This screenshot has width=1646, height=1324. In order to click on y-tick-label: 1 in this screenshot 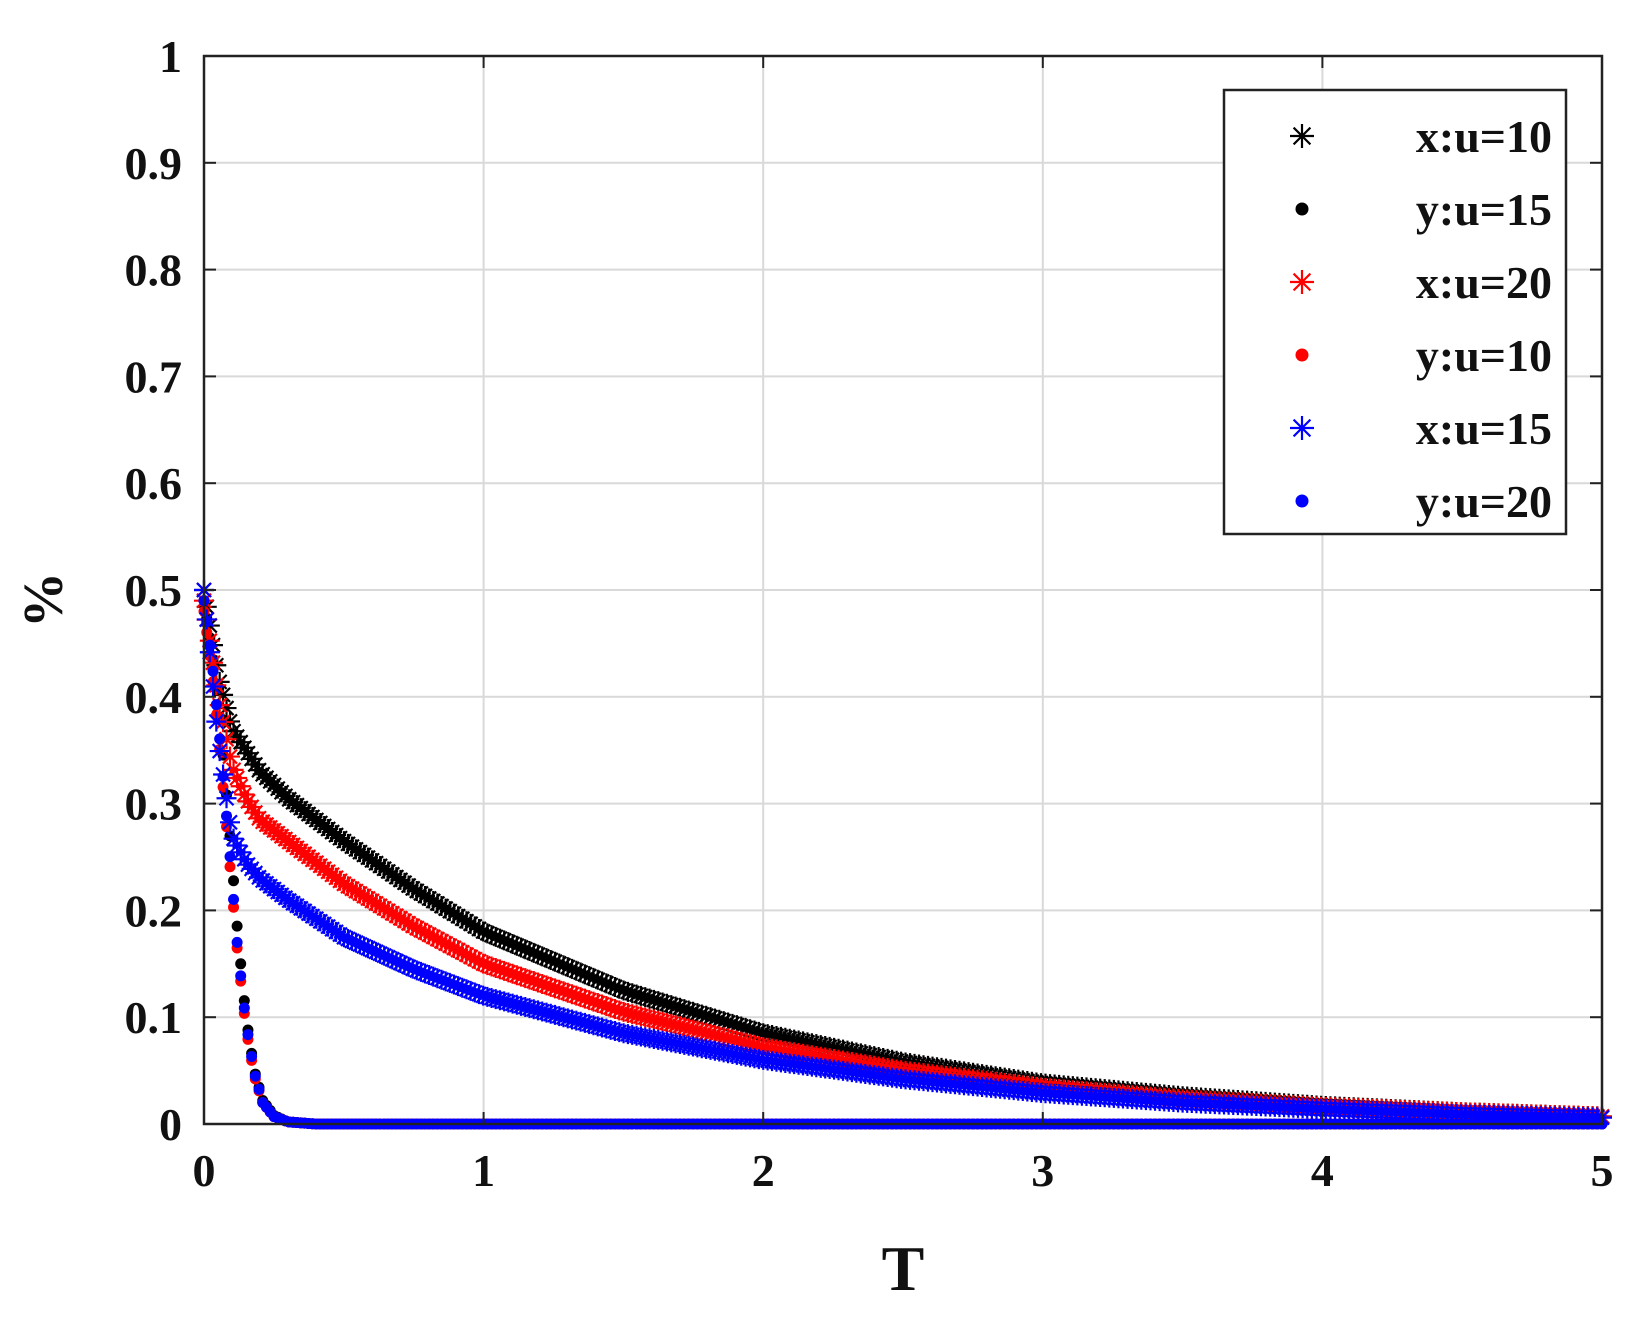, I will do `click(170, 56)`.